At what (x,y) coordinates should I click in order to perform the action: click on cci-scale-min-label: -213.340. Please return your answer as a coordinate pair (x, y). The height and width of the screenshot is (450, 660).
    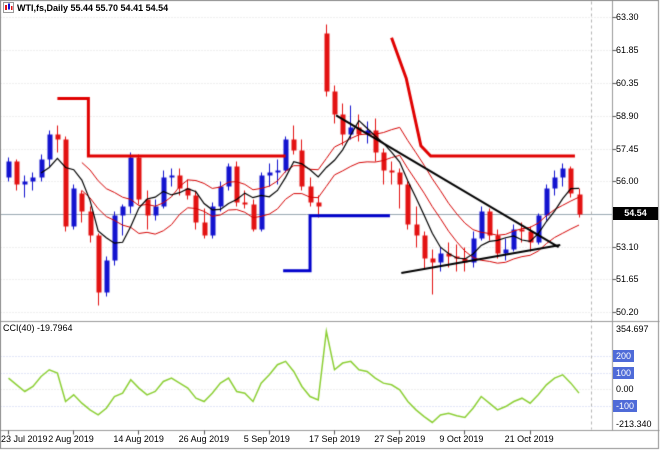
    Looking at the image, I should click on (634, 424).